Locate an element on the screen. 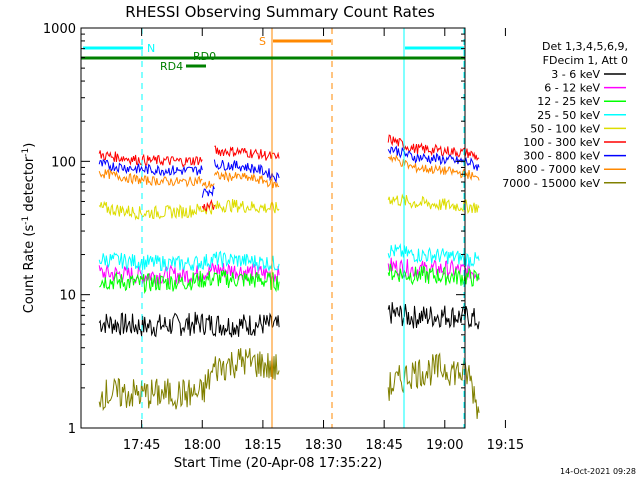  y-axis-label-sup1: -1 is located at coordinates (26, 220).